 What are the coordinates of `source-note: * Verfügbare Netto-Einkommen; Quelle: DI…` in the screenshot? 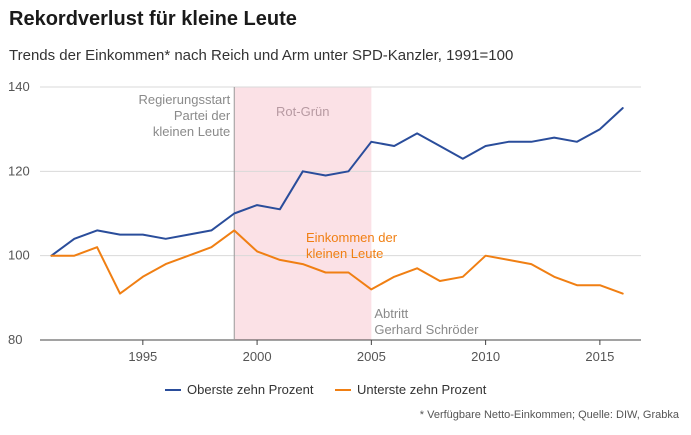 It's located at (549, 415).